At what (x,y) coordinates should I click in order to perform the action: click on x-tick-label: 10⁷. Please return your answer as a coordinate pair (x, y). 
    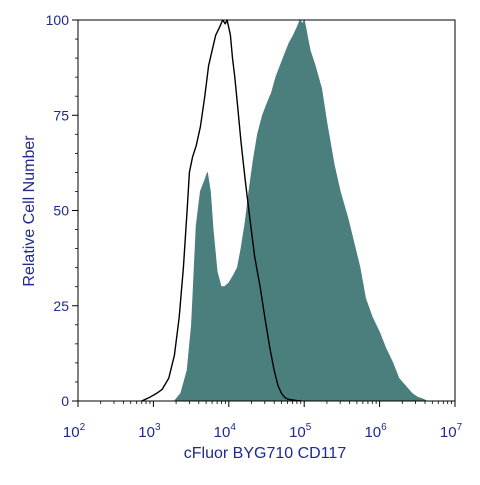
    Looking at the image, I should click on (451, 431).